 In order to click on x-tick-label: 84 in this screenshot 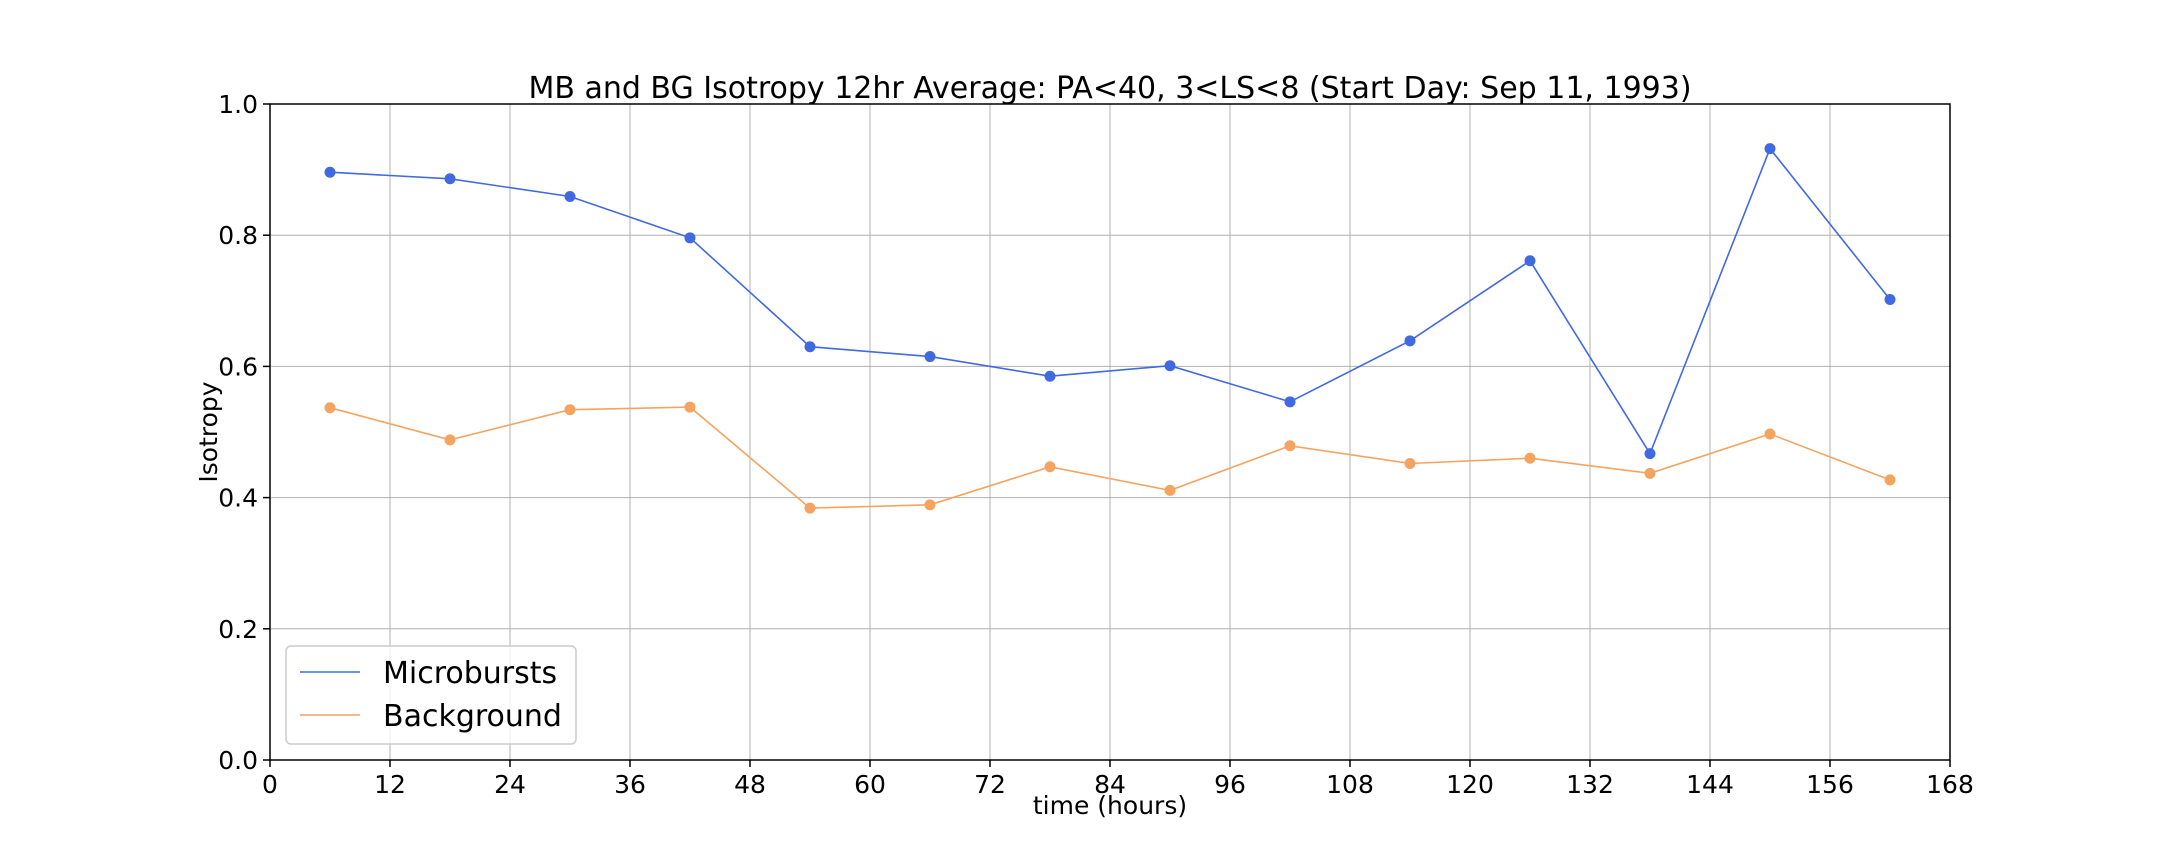, I will do `click(1110, 784)`.